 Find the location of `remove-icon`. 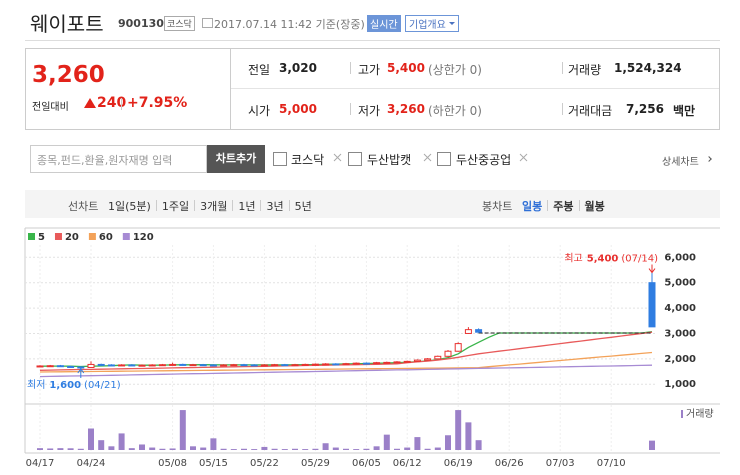

remove-icon is located at coordinates (427, 157).